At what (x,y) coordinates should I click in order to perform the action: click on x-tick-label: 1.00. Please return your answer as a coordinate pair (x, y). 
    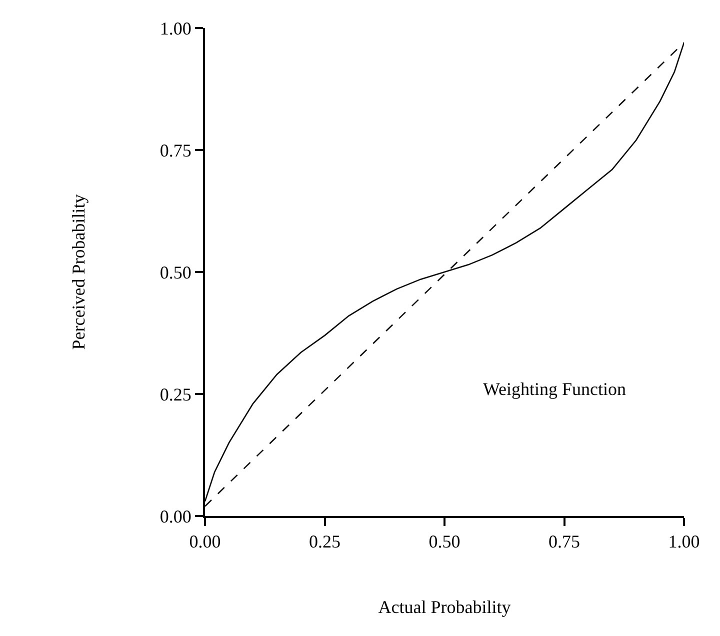
    Looking at the image, I should click on (684, 542).